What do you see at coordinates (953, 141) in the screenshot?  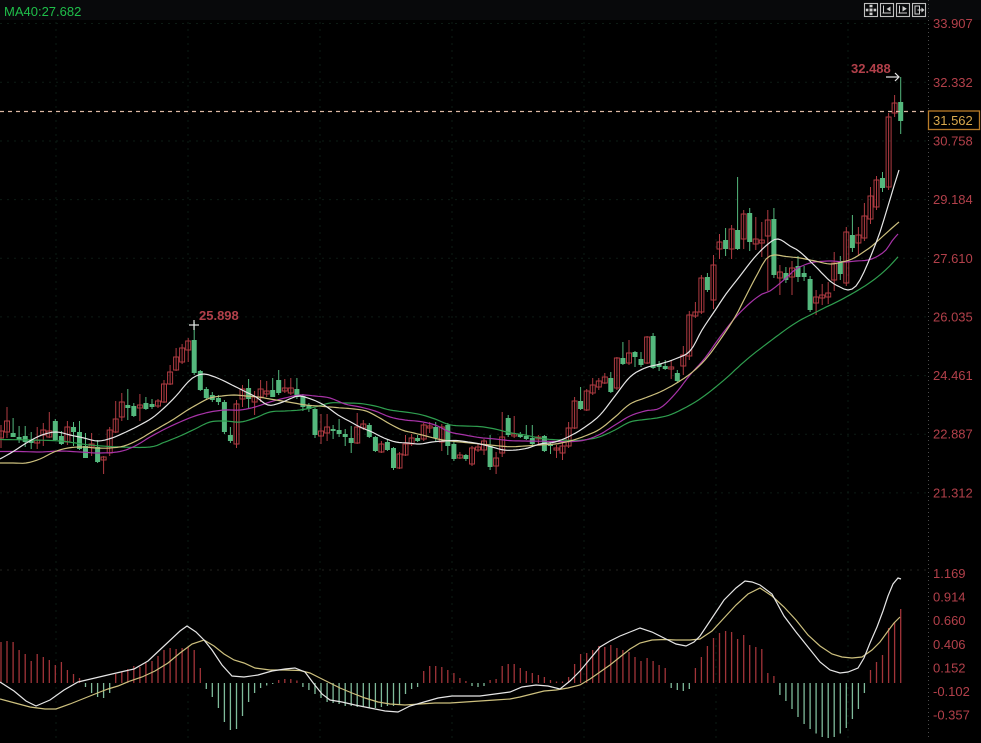 I see `svg-text: 30.758` at bounding box center [953, 141].